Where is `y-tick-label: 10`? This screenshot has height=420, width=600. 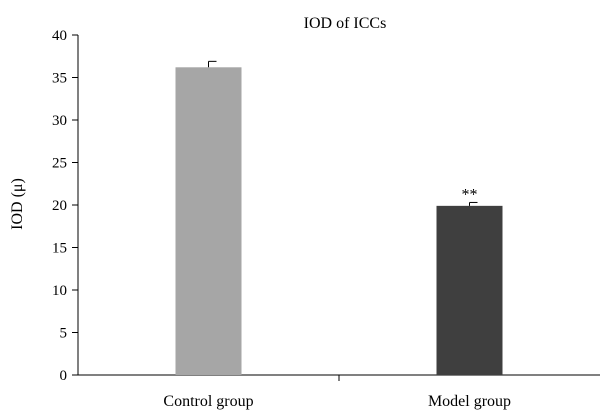
y-tick-label: 10 is located at coordinates (59, 291).